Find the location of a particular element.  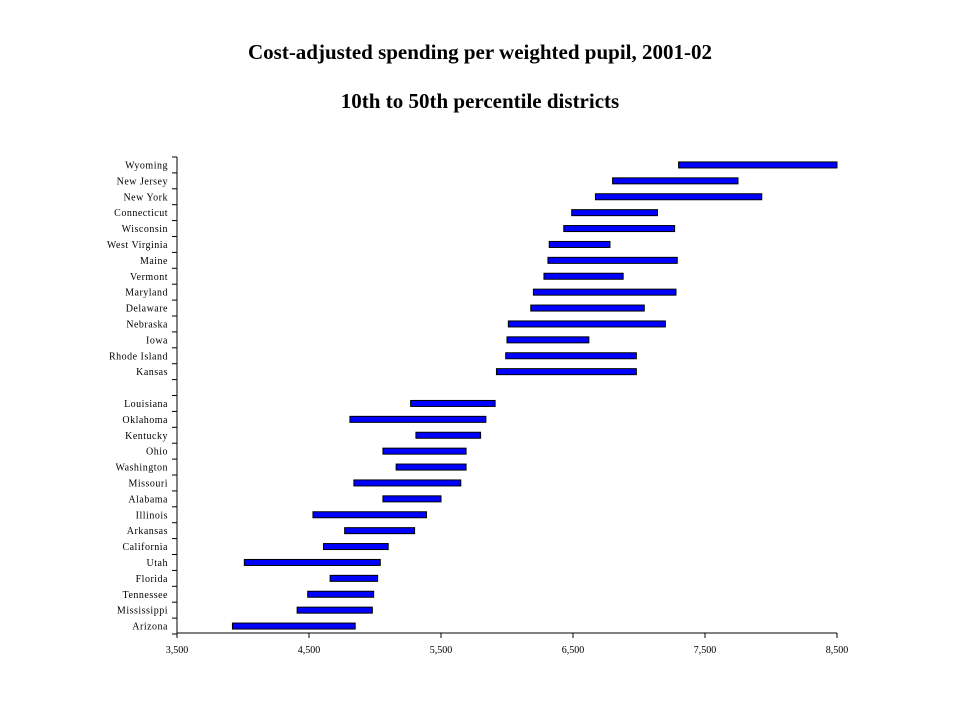

y-tick-label: Wisconsin is located at coordinates (145, 229).